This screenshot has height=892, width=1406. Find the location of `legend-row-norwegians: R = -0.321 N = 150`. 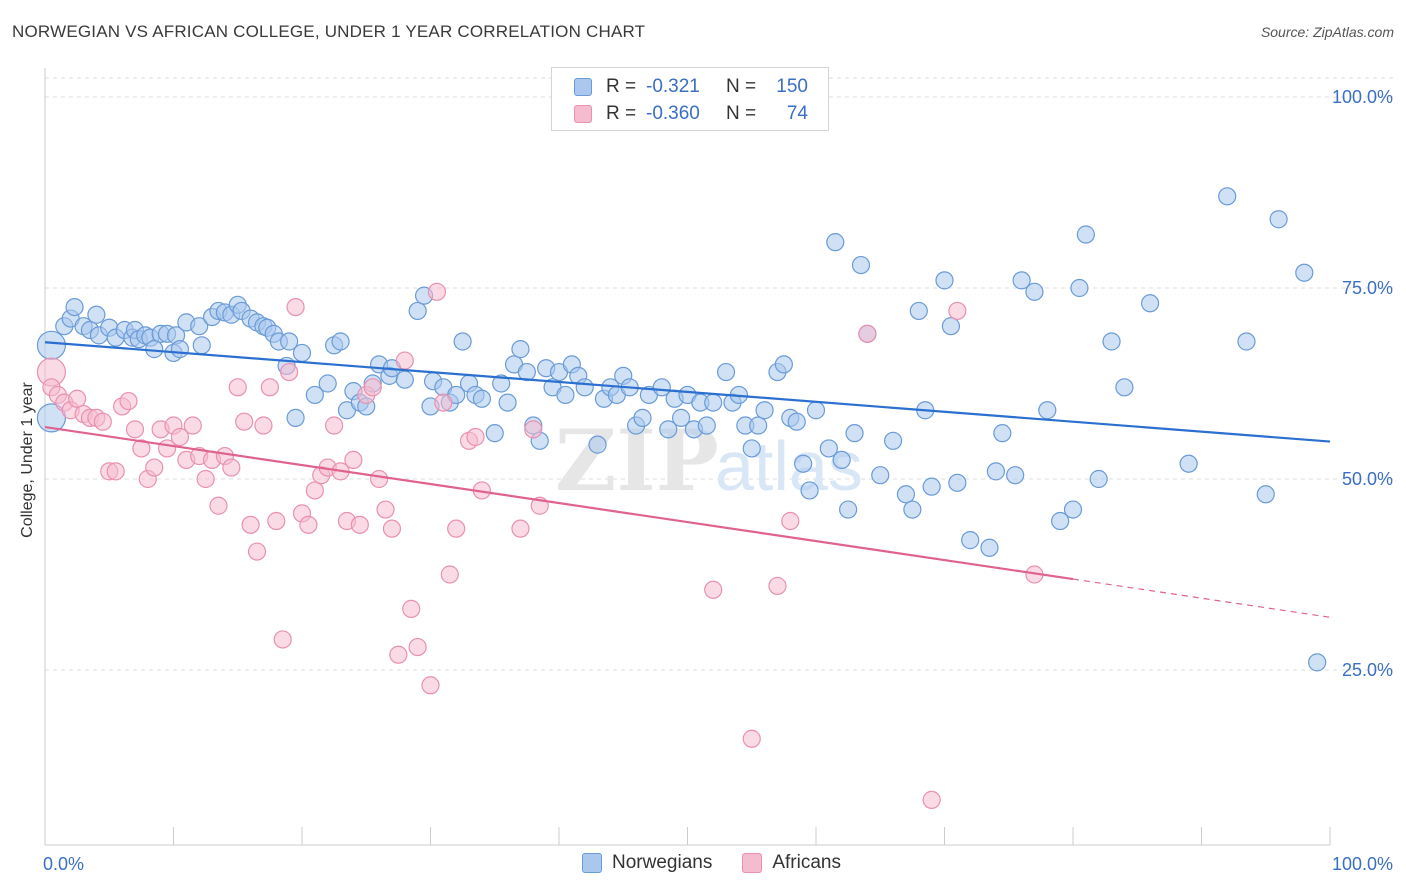

legend-row-norwegians: R = -0.321 N = 150 is located at coordinates (691, 87).